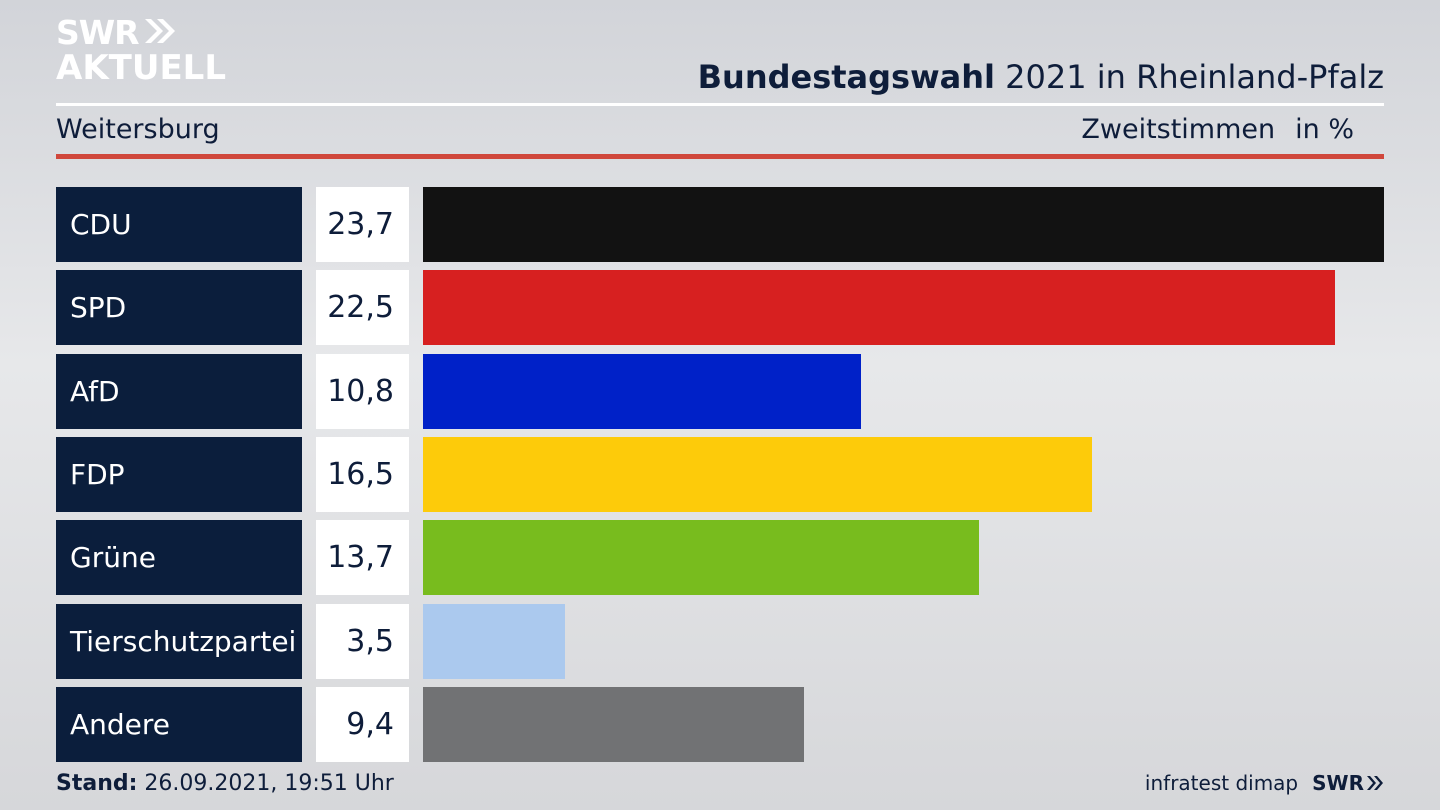 This screenshot has height=810, width=1440. Describe the element at coordinates (846, 77) in the screenshot. I see `title-bold: Bundestagswahl` at that location.